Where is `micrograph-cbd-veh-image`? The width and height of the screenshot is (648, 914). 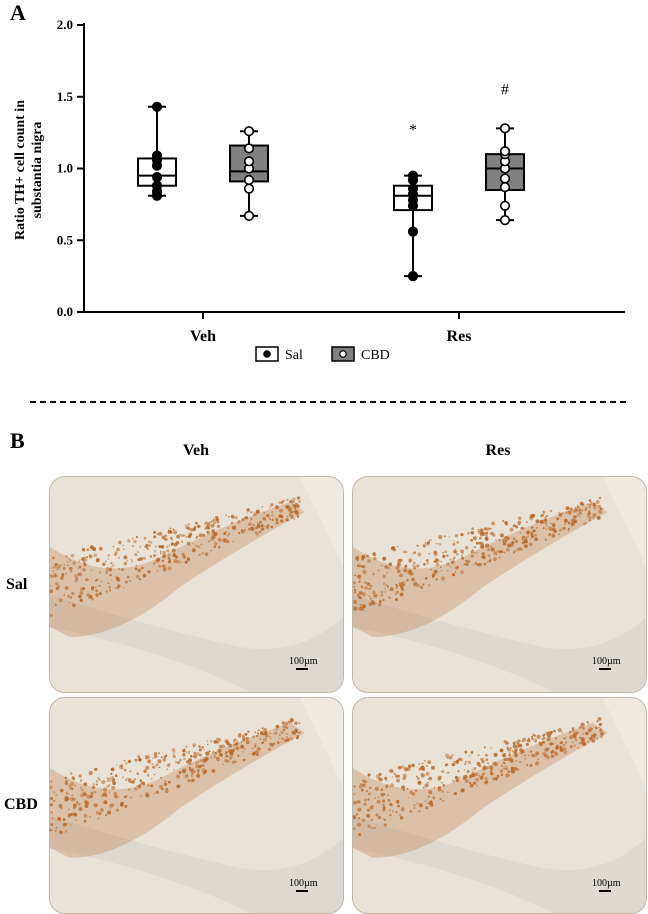
micrograph-cbd-veh-image is located at coordinates (196, 805).